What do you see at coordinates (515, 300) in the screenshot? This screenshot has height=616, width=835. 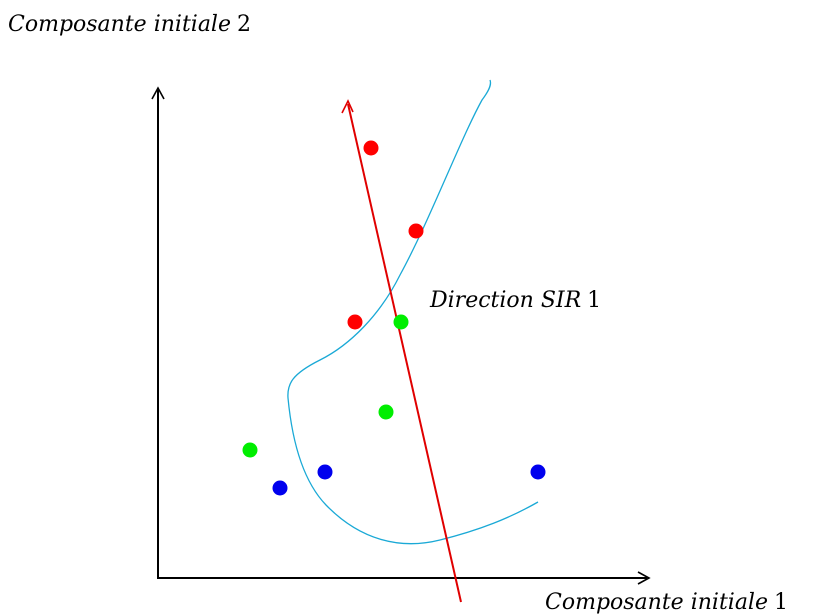 I see `direction-label: Direction SIR 1` at bounding box center [515, 300].